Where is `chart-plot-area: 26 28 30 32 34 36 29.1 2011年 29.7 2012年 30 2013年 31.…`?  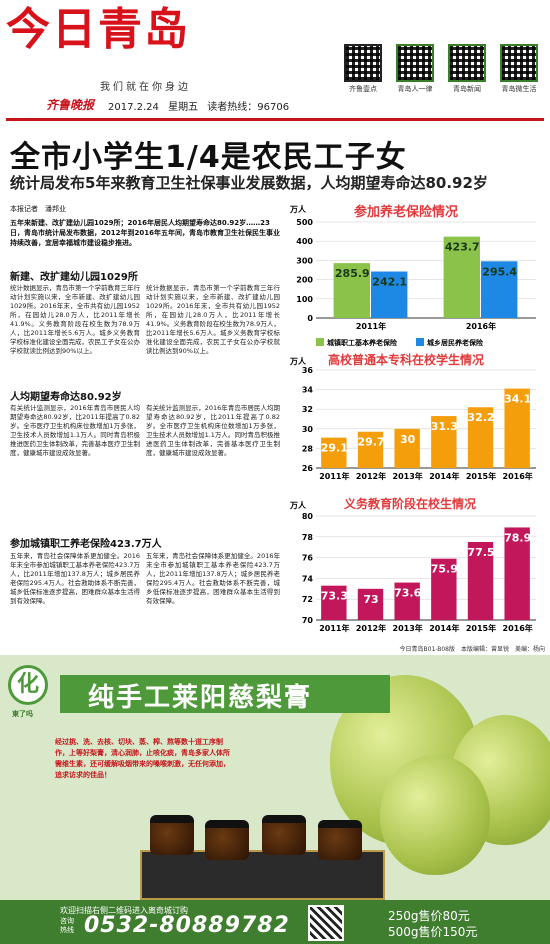
chart-plot-area: 26 28 30 32 34 36 29.1 2011年 29.7 2012年 30 2013年 31.… is located at coordinates (419, 423).